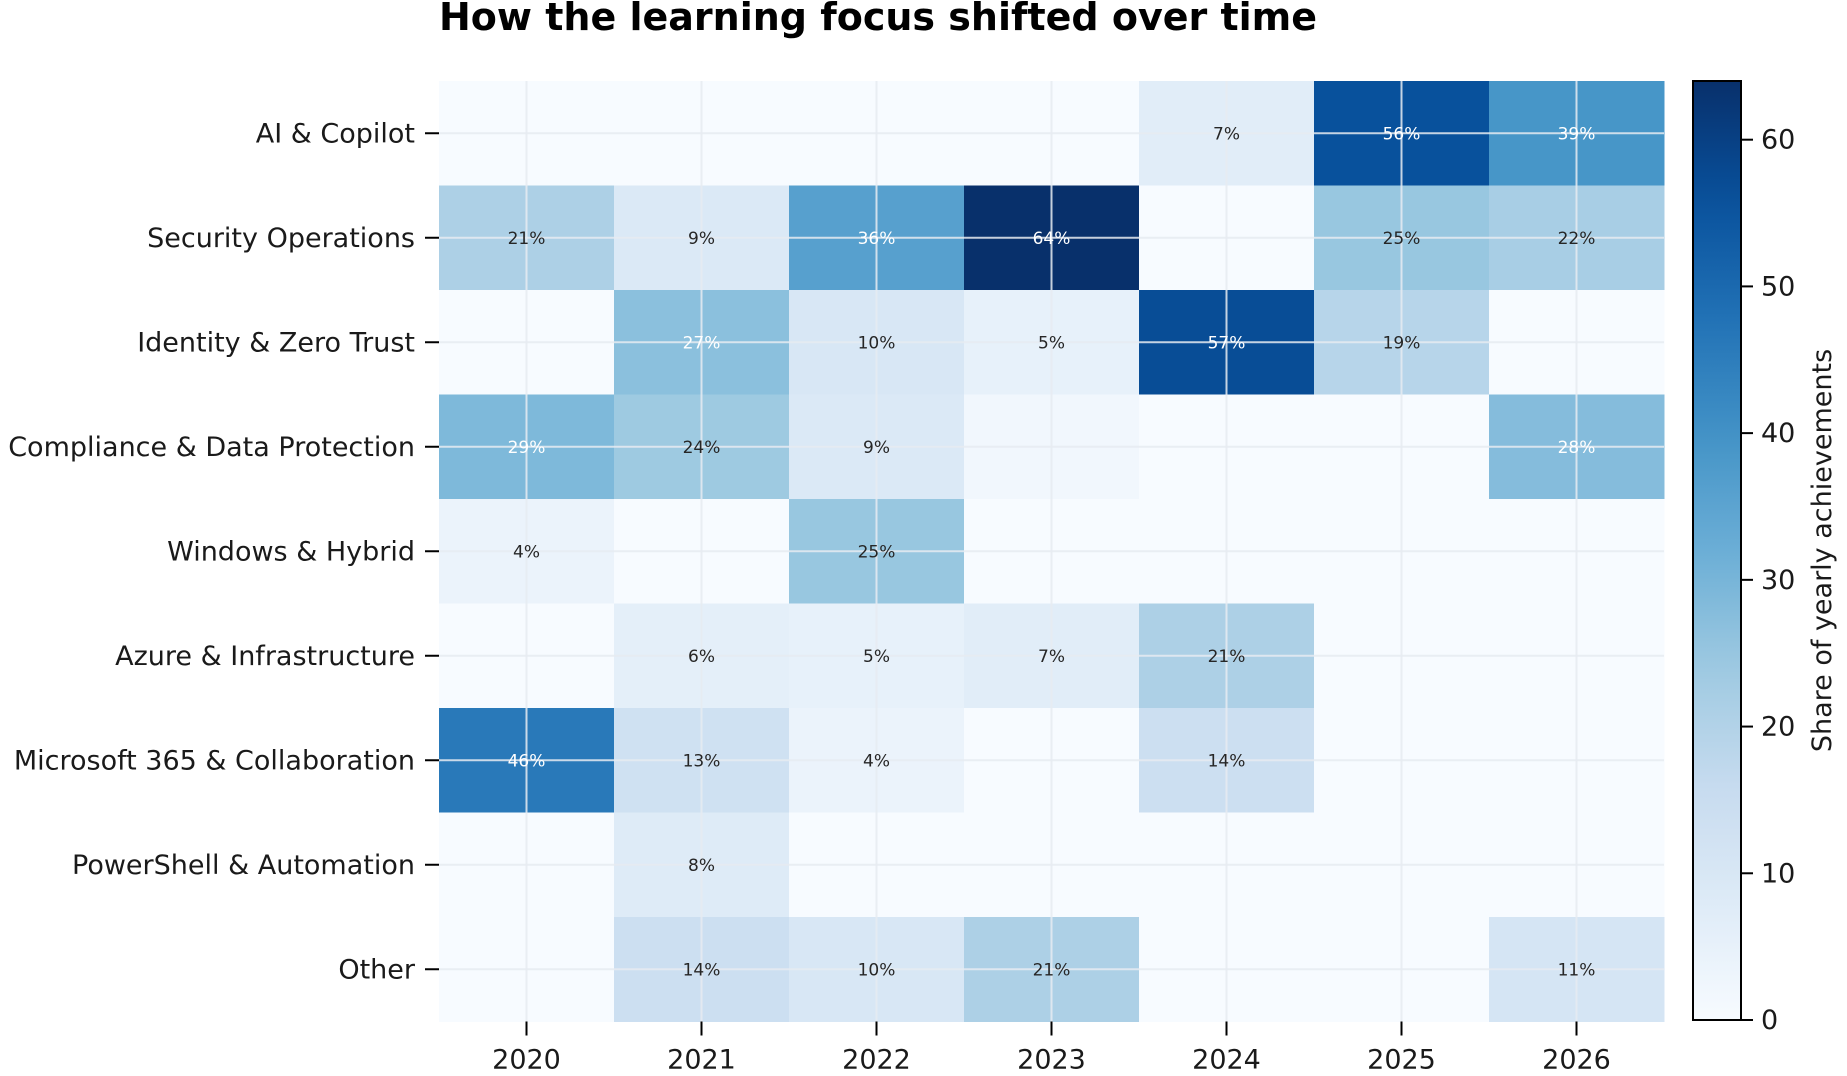  Describe the element at coordinates (877, 239) in the screenshot. I see `cell-label-security-operations-2022: 36%` at that location.